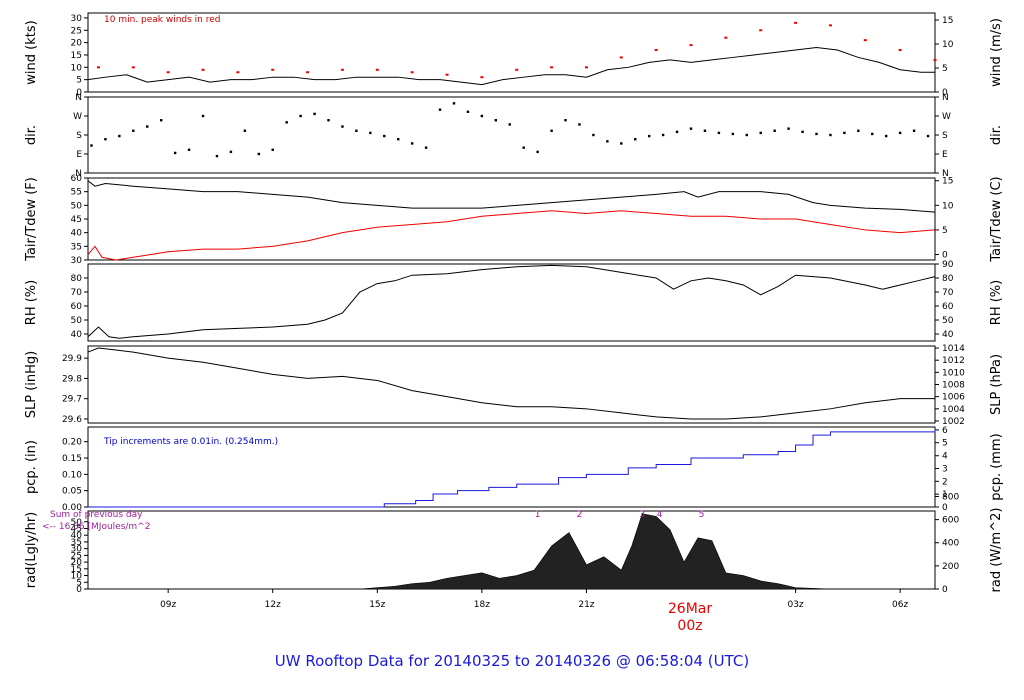 The width and height of the screenshot is (1024, 700). What do you see at coordinates (79, 93) in the screenshot?
I see `y-tick-label-wind: 0` at bounding box center [79, 93].